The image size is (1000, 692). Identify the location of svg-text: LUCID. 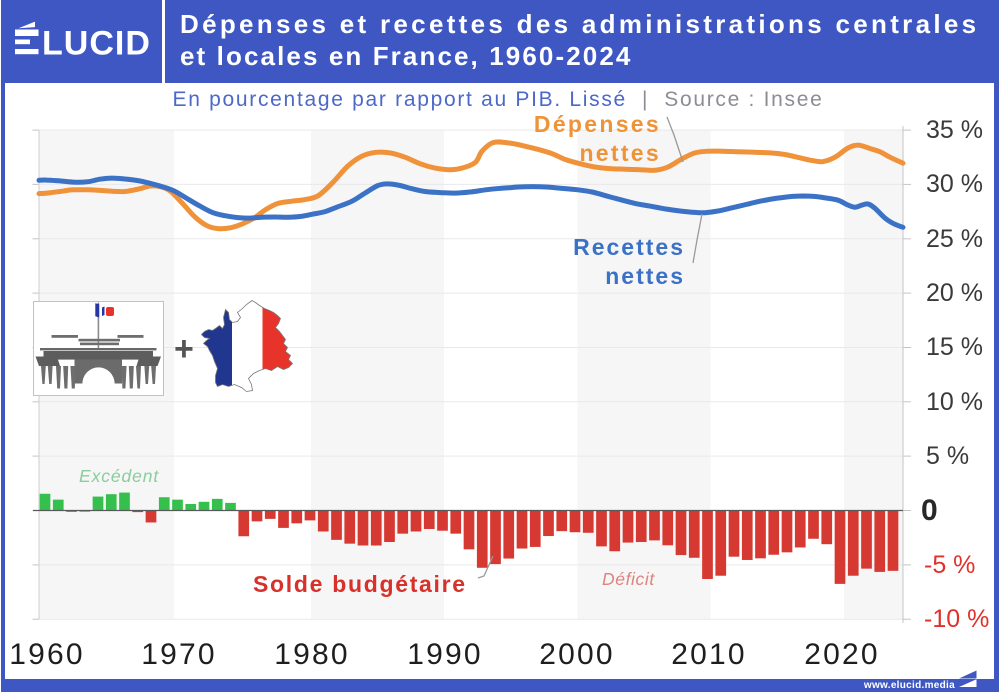
(96, 43).